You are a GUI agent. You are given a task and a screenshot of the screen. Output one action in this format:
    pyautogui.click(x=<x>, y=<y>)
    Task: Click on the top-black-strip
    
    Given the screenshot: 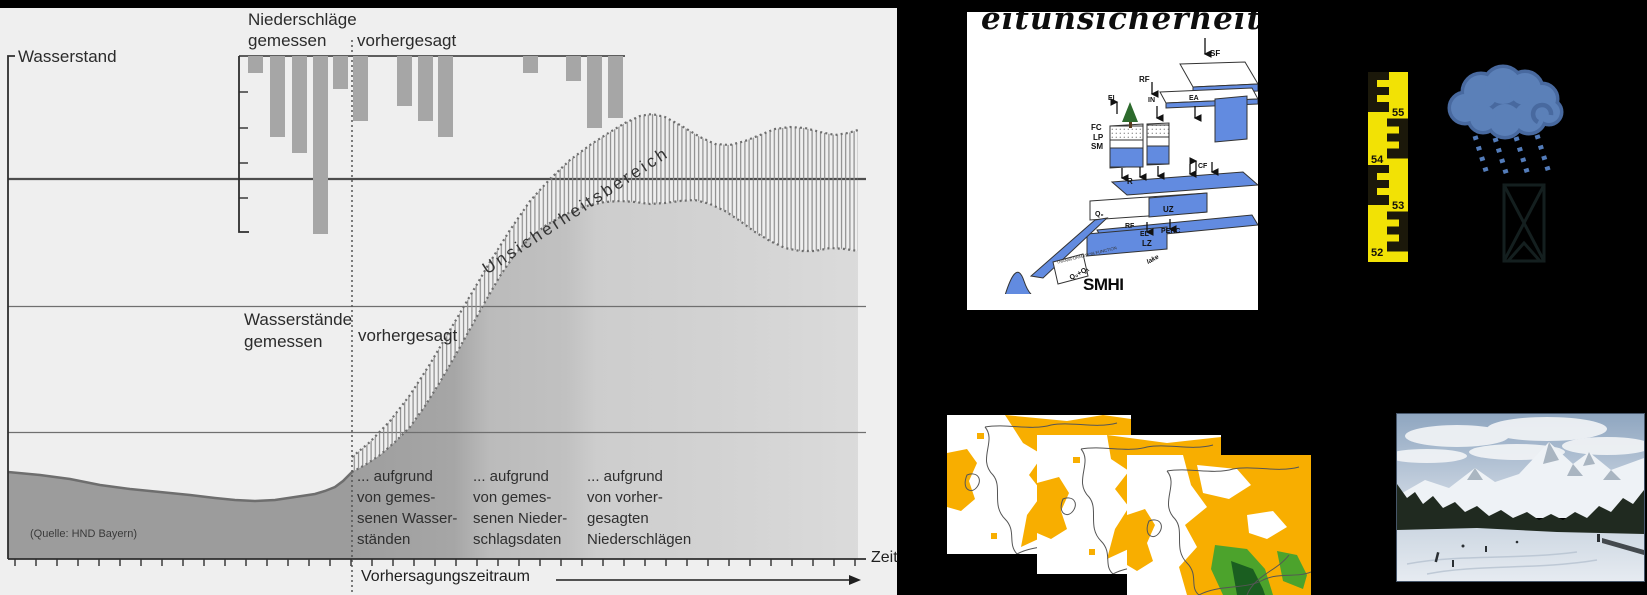 What is the action you would take?
    pyautogui.click(x=448, y=4)
    